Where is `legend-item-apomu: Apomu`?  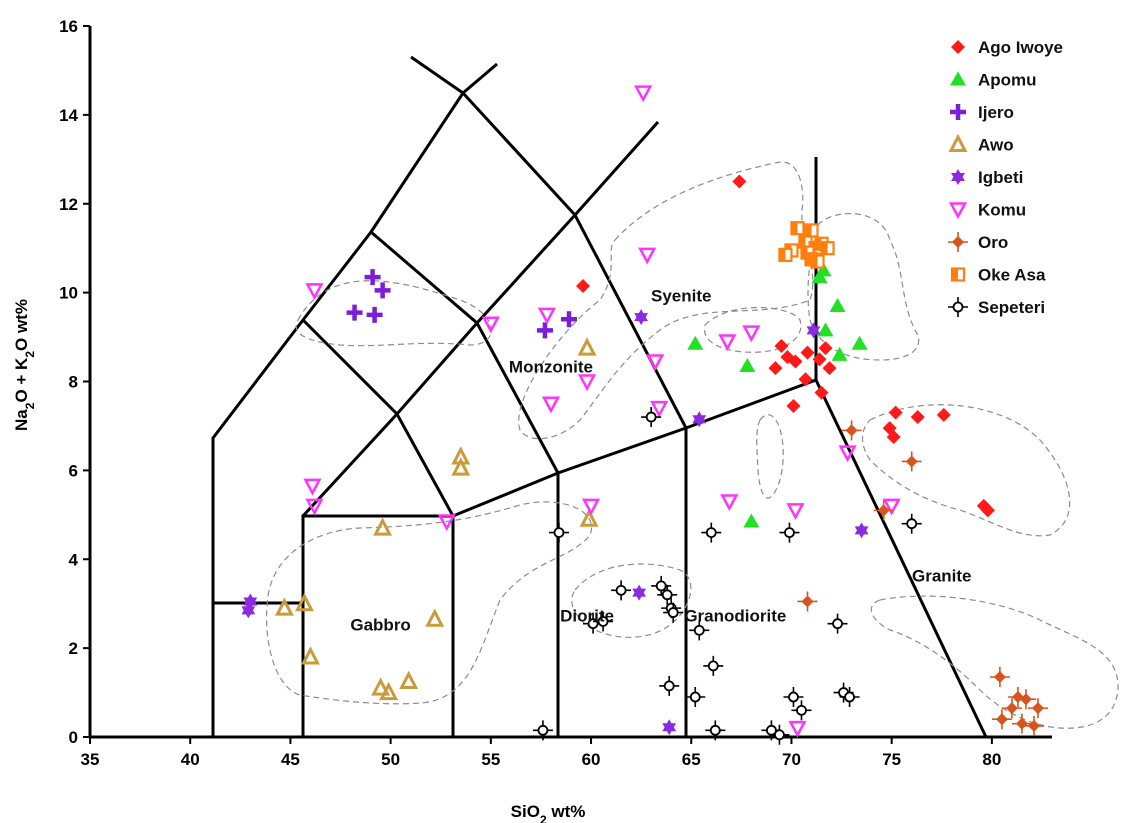
legend-item-apomu: Apomu is located at coordinates (993, 80).